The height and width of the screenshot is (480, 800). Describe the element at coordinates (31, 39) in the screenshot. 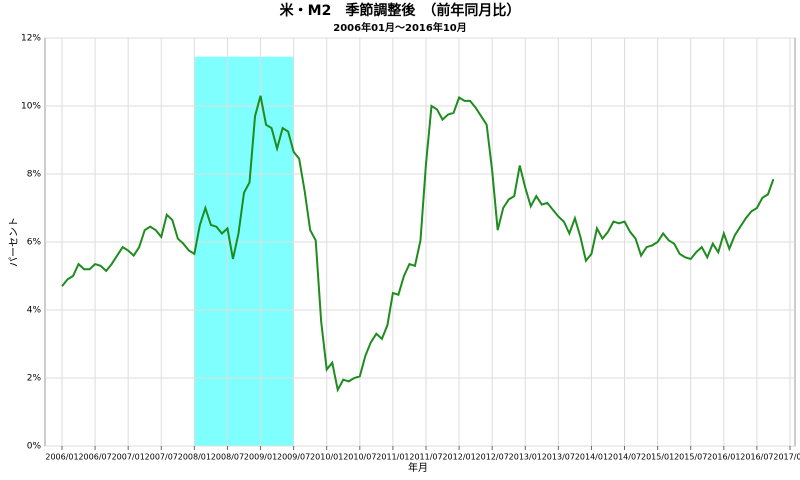

I see `y-tick-label: 12%` at that location.